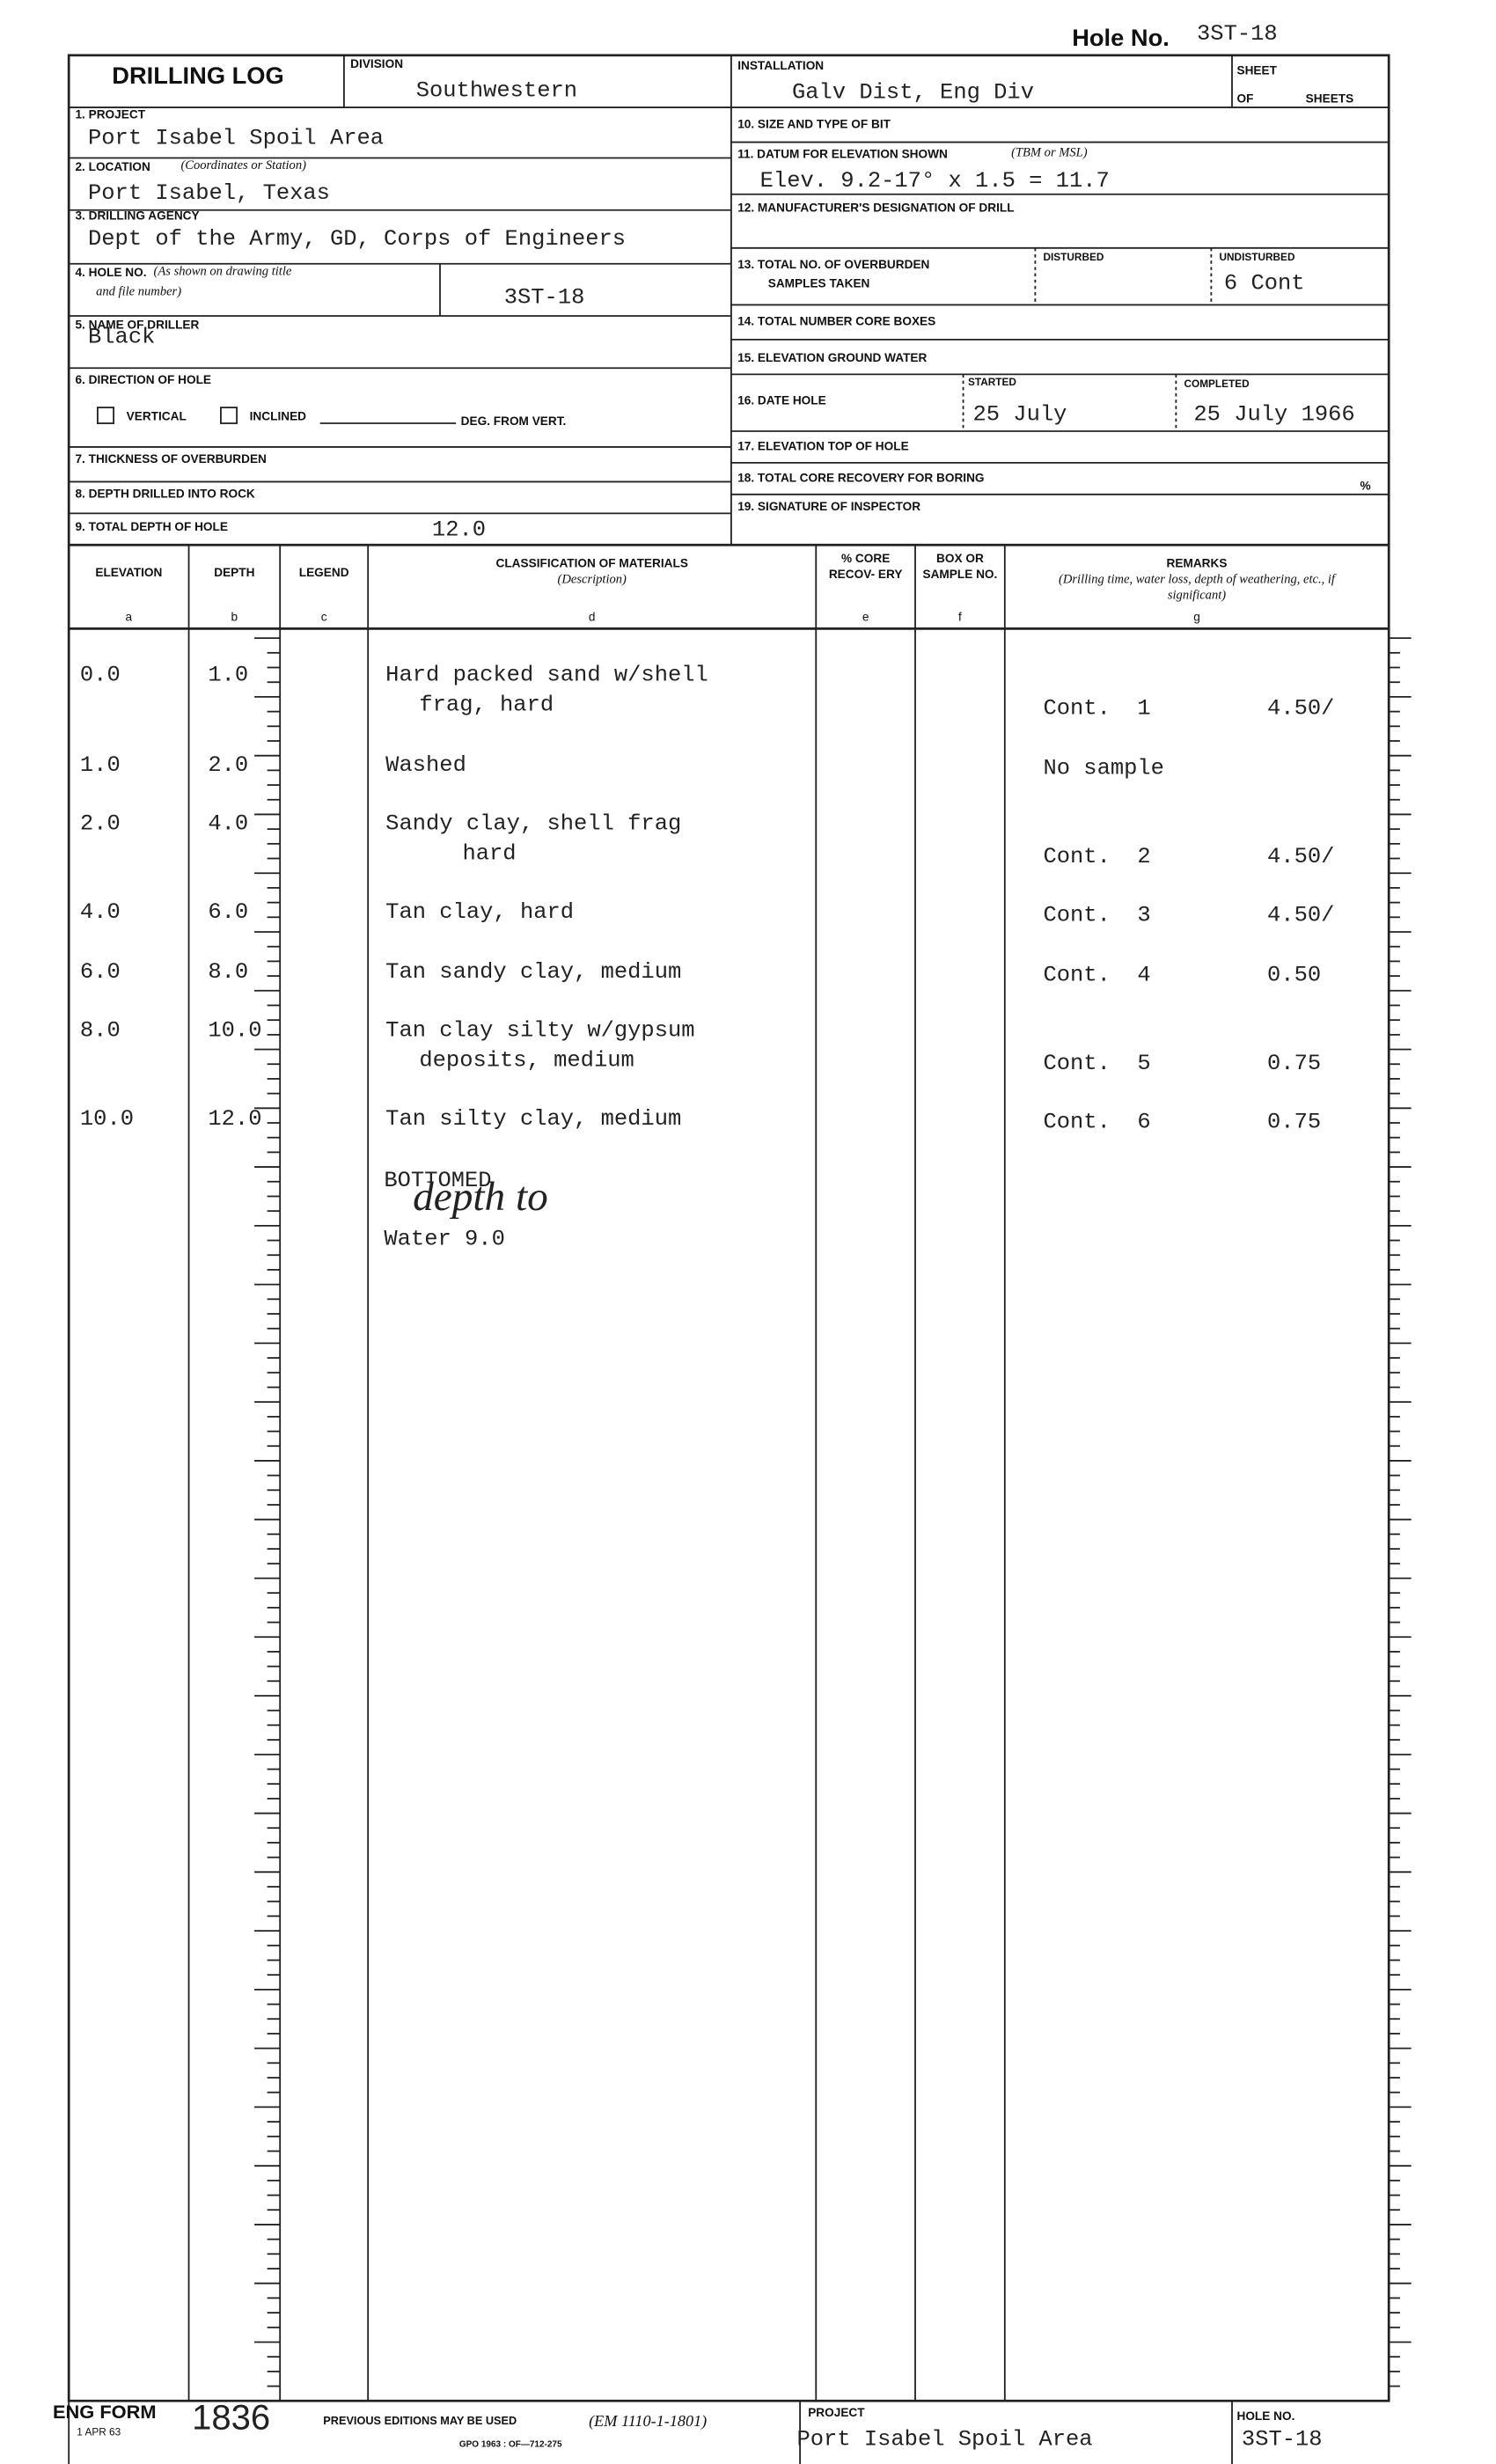 The height and width of the screenshot is (2464, 1496). What do you see at coordinates (235, 1120) in the screenshot?
I see `depth: 12.0` at bounding box center [235, 1120].